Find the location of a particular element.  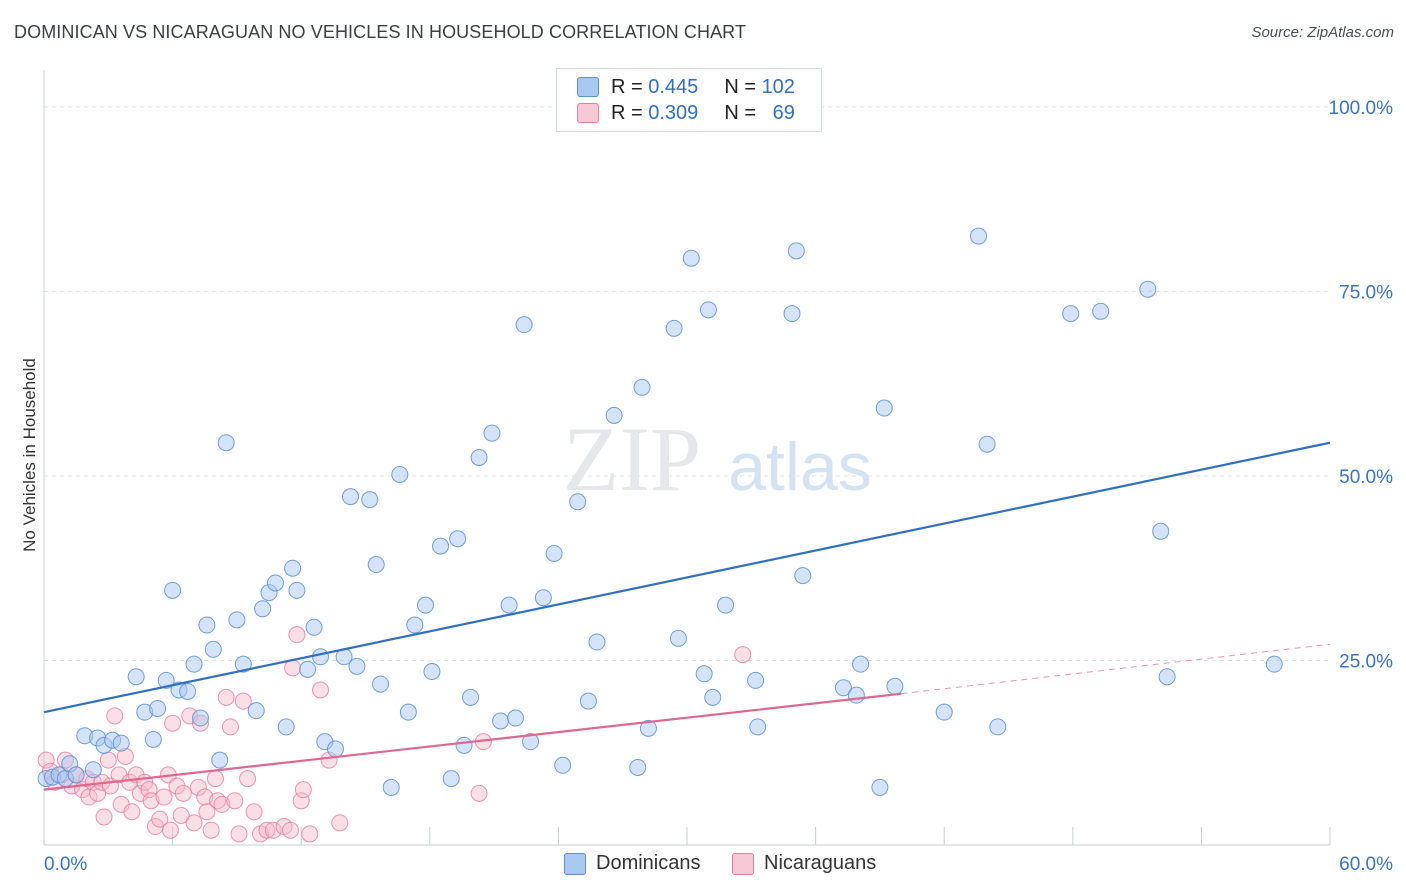

watermark-atlas: atlas is located at coordinates (800, 467).